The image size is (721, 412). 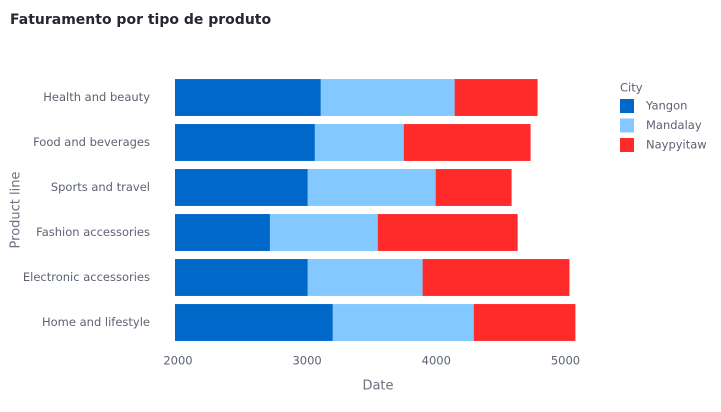 I want to click on y-tick-label: Fashion accessories, so click(x=93, y=232).